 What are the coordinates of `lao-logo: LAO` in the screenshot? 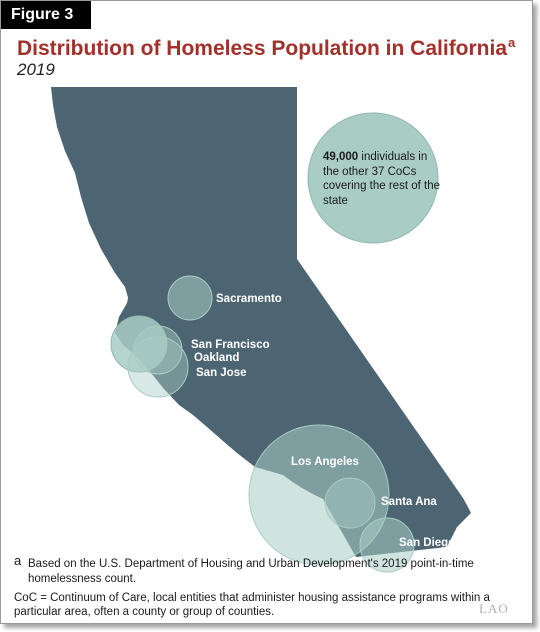 It's located at (494, 608).